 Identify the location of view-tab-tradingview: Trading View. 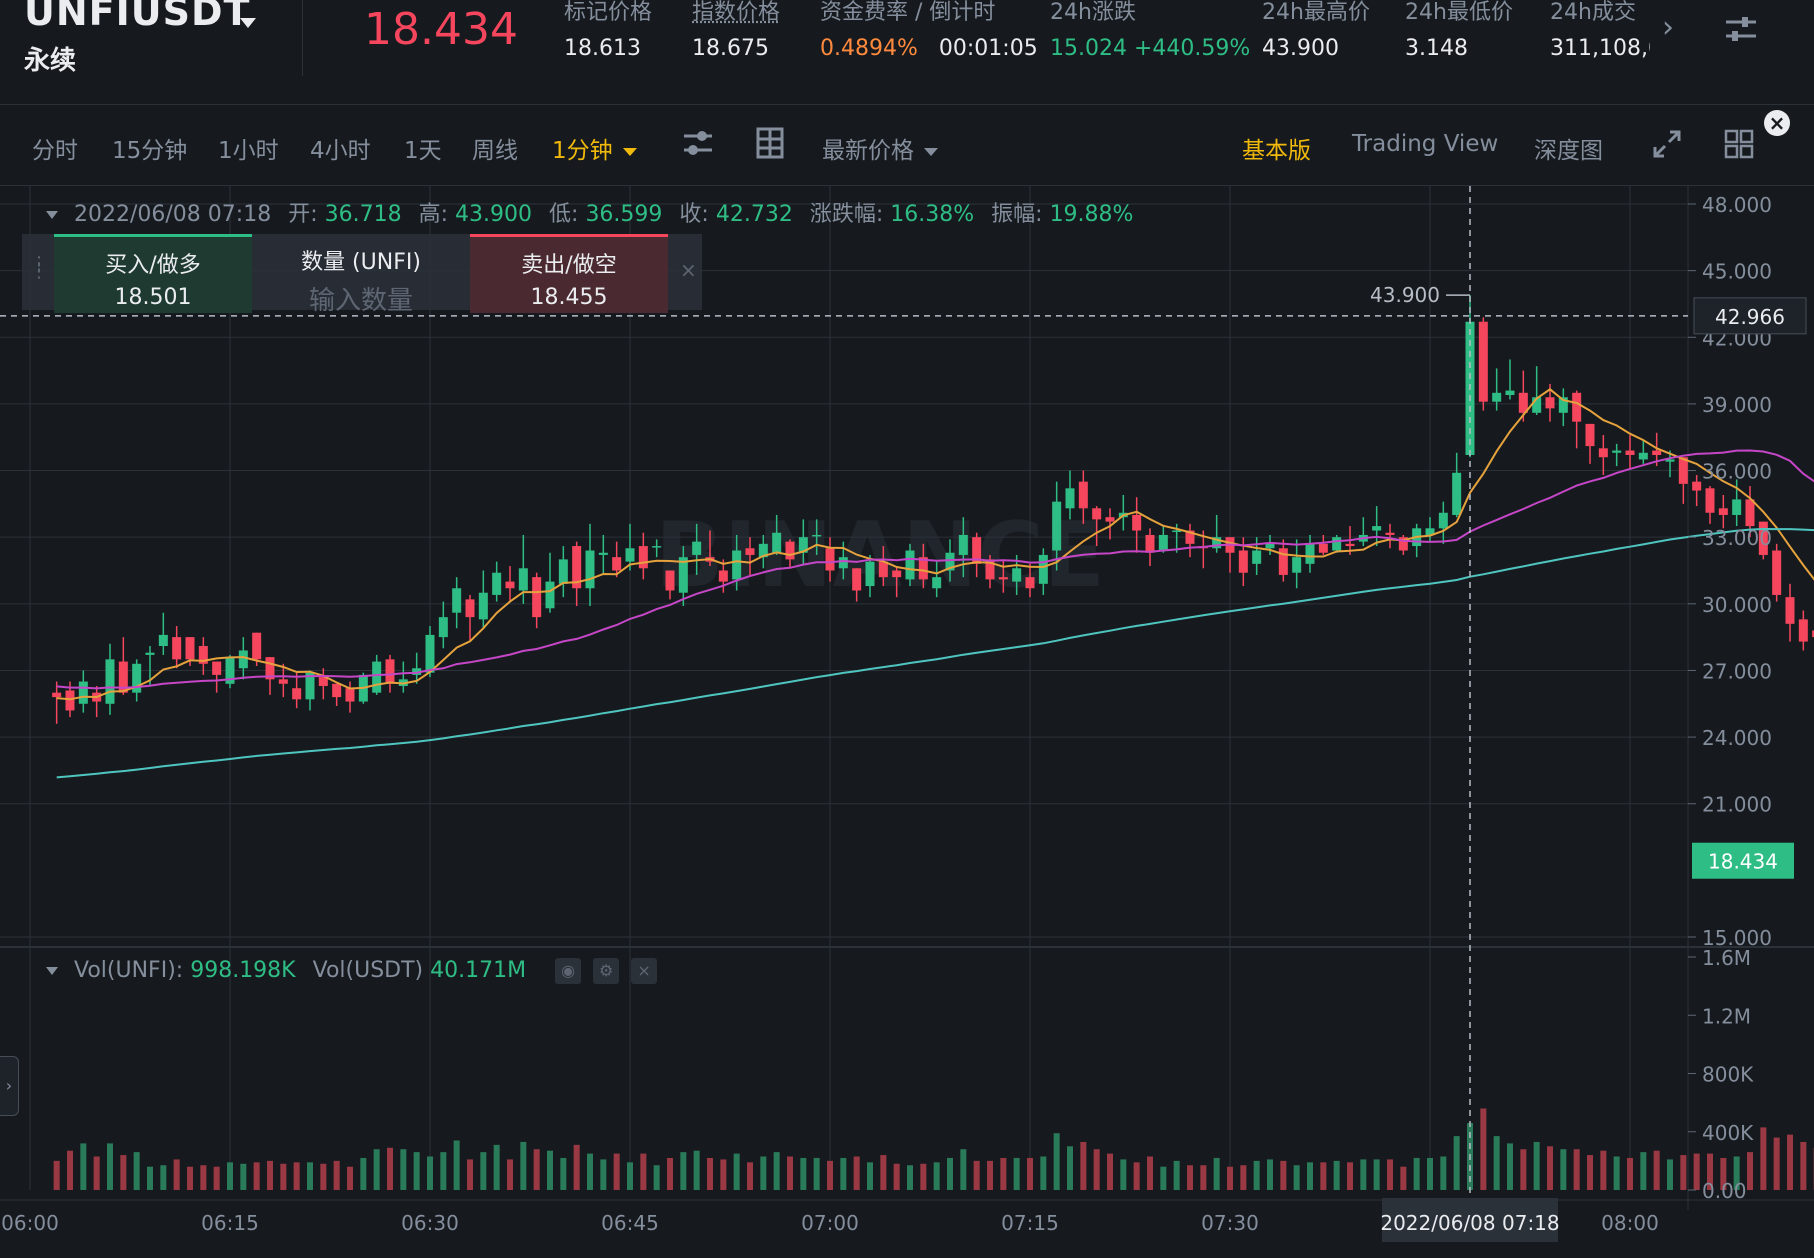
(1425, 144).